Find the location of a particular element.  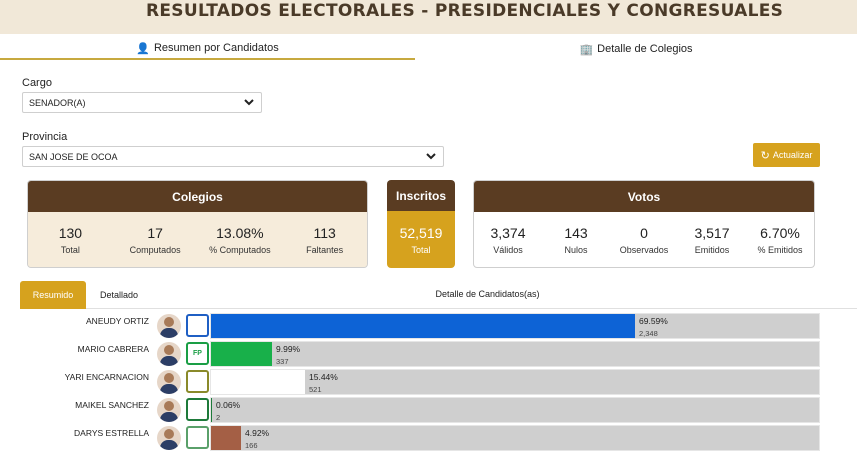

stat-value: 6.70% is located at coordinates (780, 232).